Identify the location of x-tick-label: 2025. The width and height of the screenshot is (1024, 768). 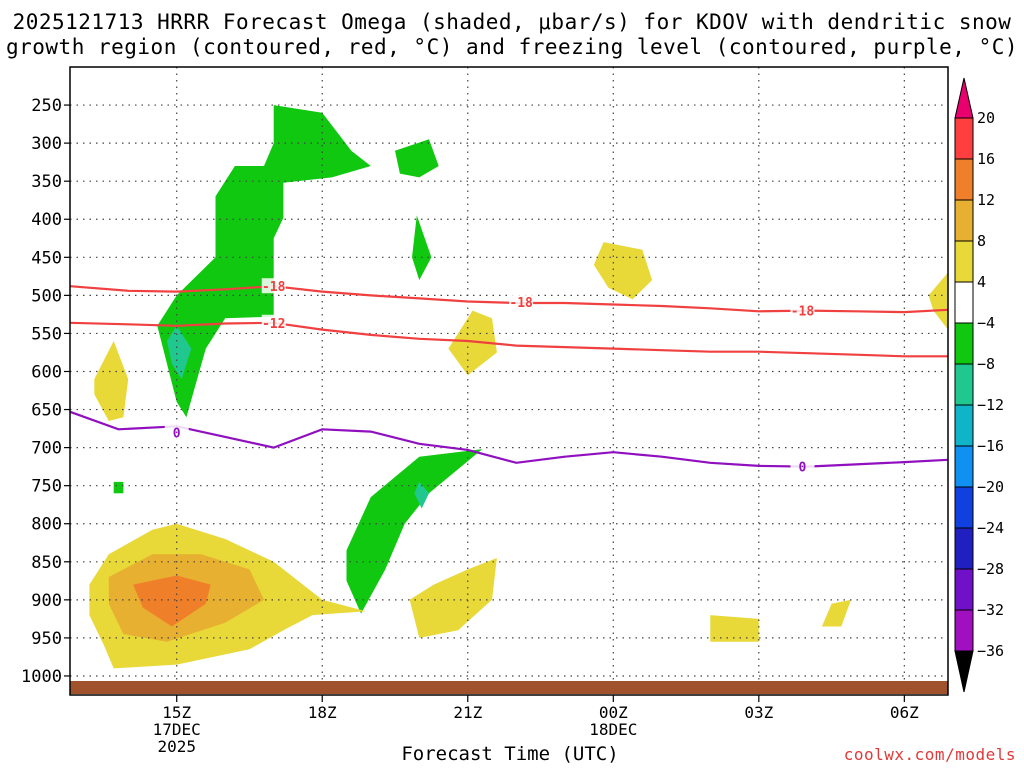
(176, 746).